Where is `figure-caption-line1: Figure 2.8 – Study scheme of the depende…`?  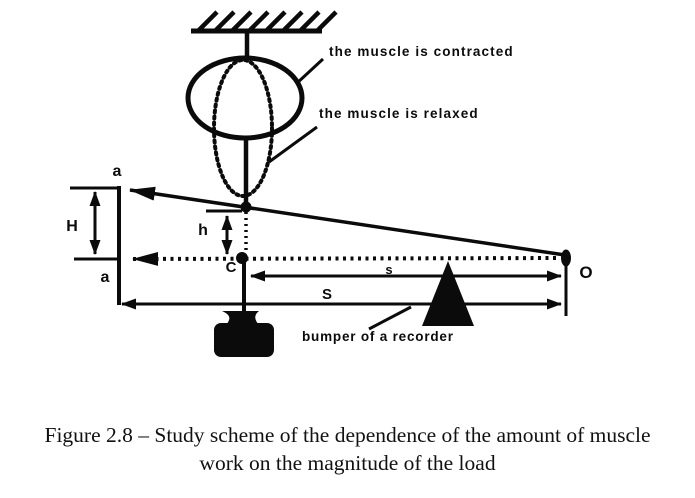 figure-caption-line1: Figure 2.8 – Study scheme of the depende… is located at coordinates (347, 435).